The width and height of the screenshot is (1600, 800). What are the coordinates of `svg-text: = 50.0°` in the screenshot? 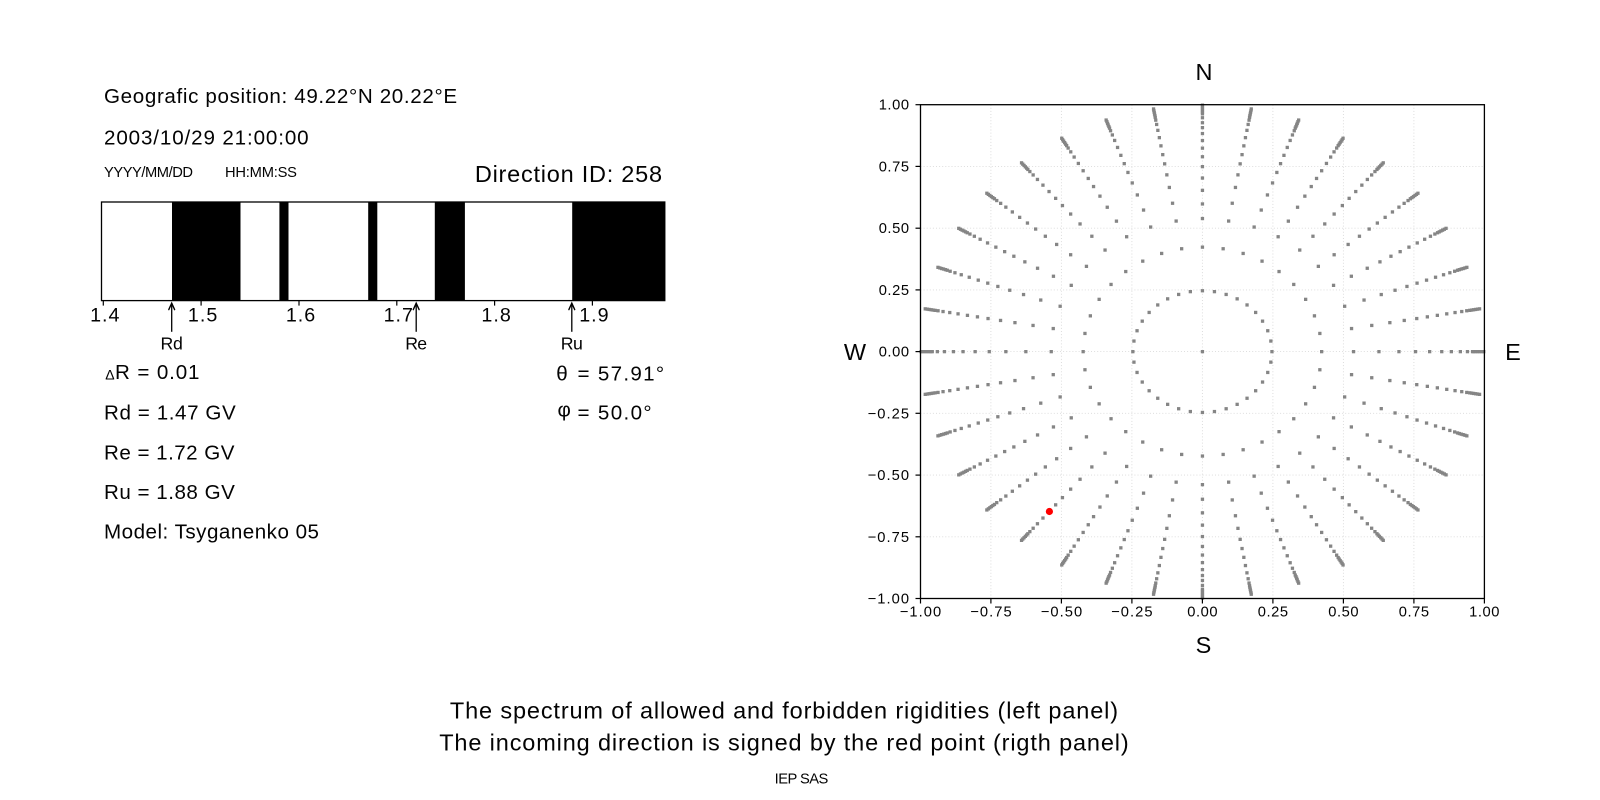 It's located at (615, 413).